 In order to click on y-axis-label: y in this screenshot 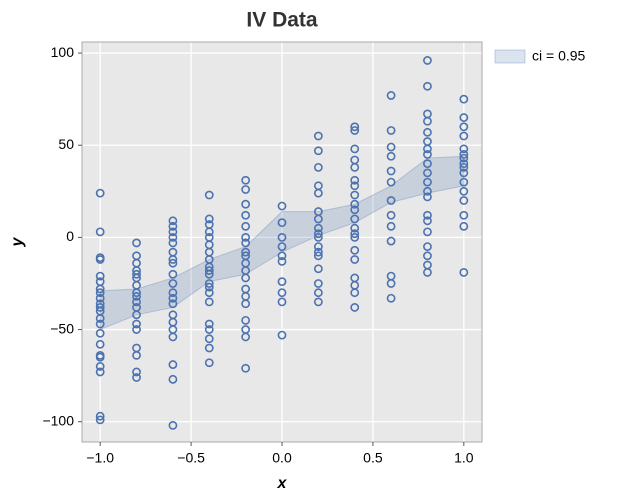, I will do `click(17, 241)`.